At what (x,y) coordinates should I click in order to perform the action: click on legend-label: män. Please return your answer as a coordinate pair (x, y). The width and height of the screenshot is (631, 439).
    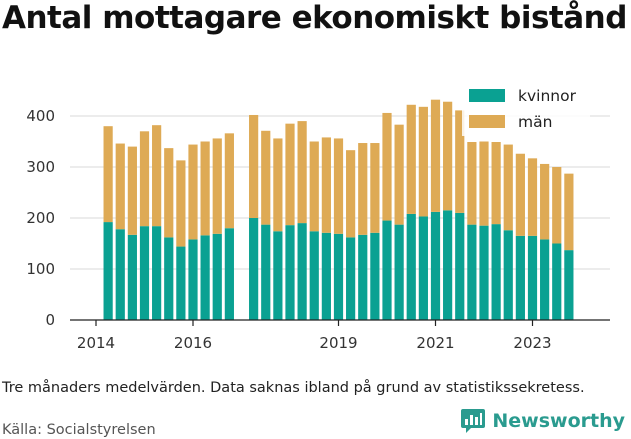
    Looking at the image, I should click on (535, 122).